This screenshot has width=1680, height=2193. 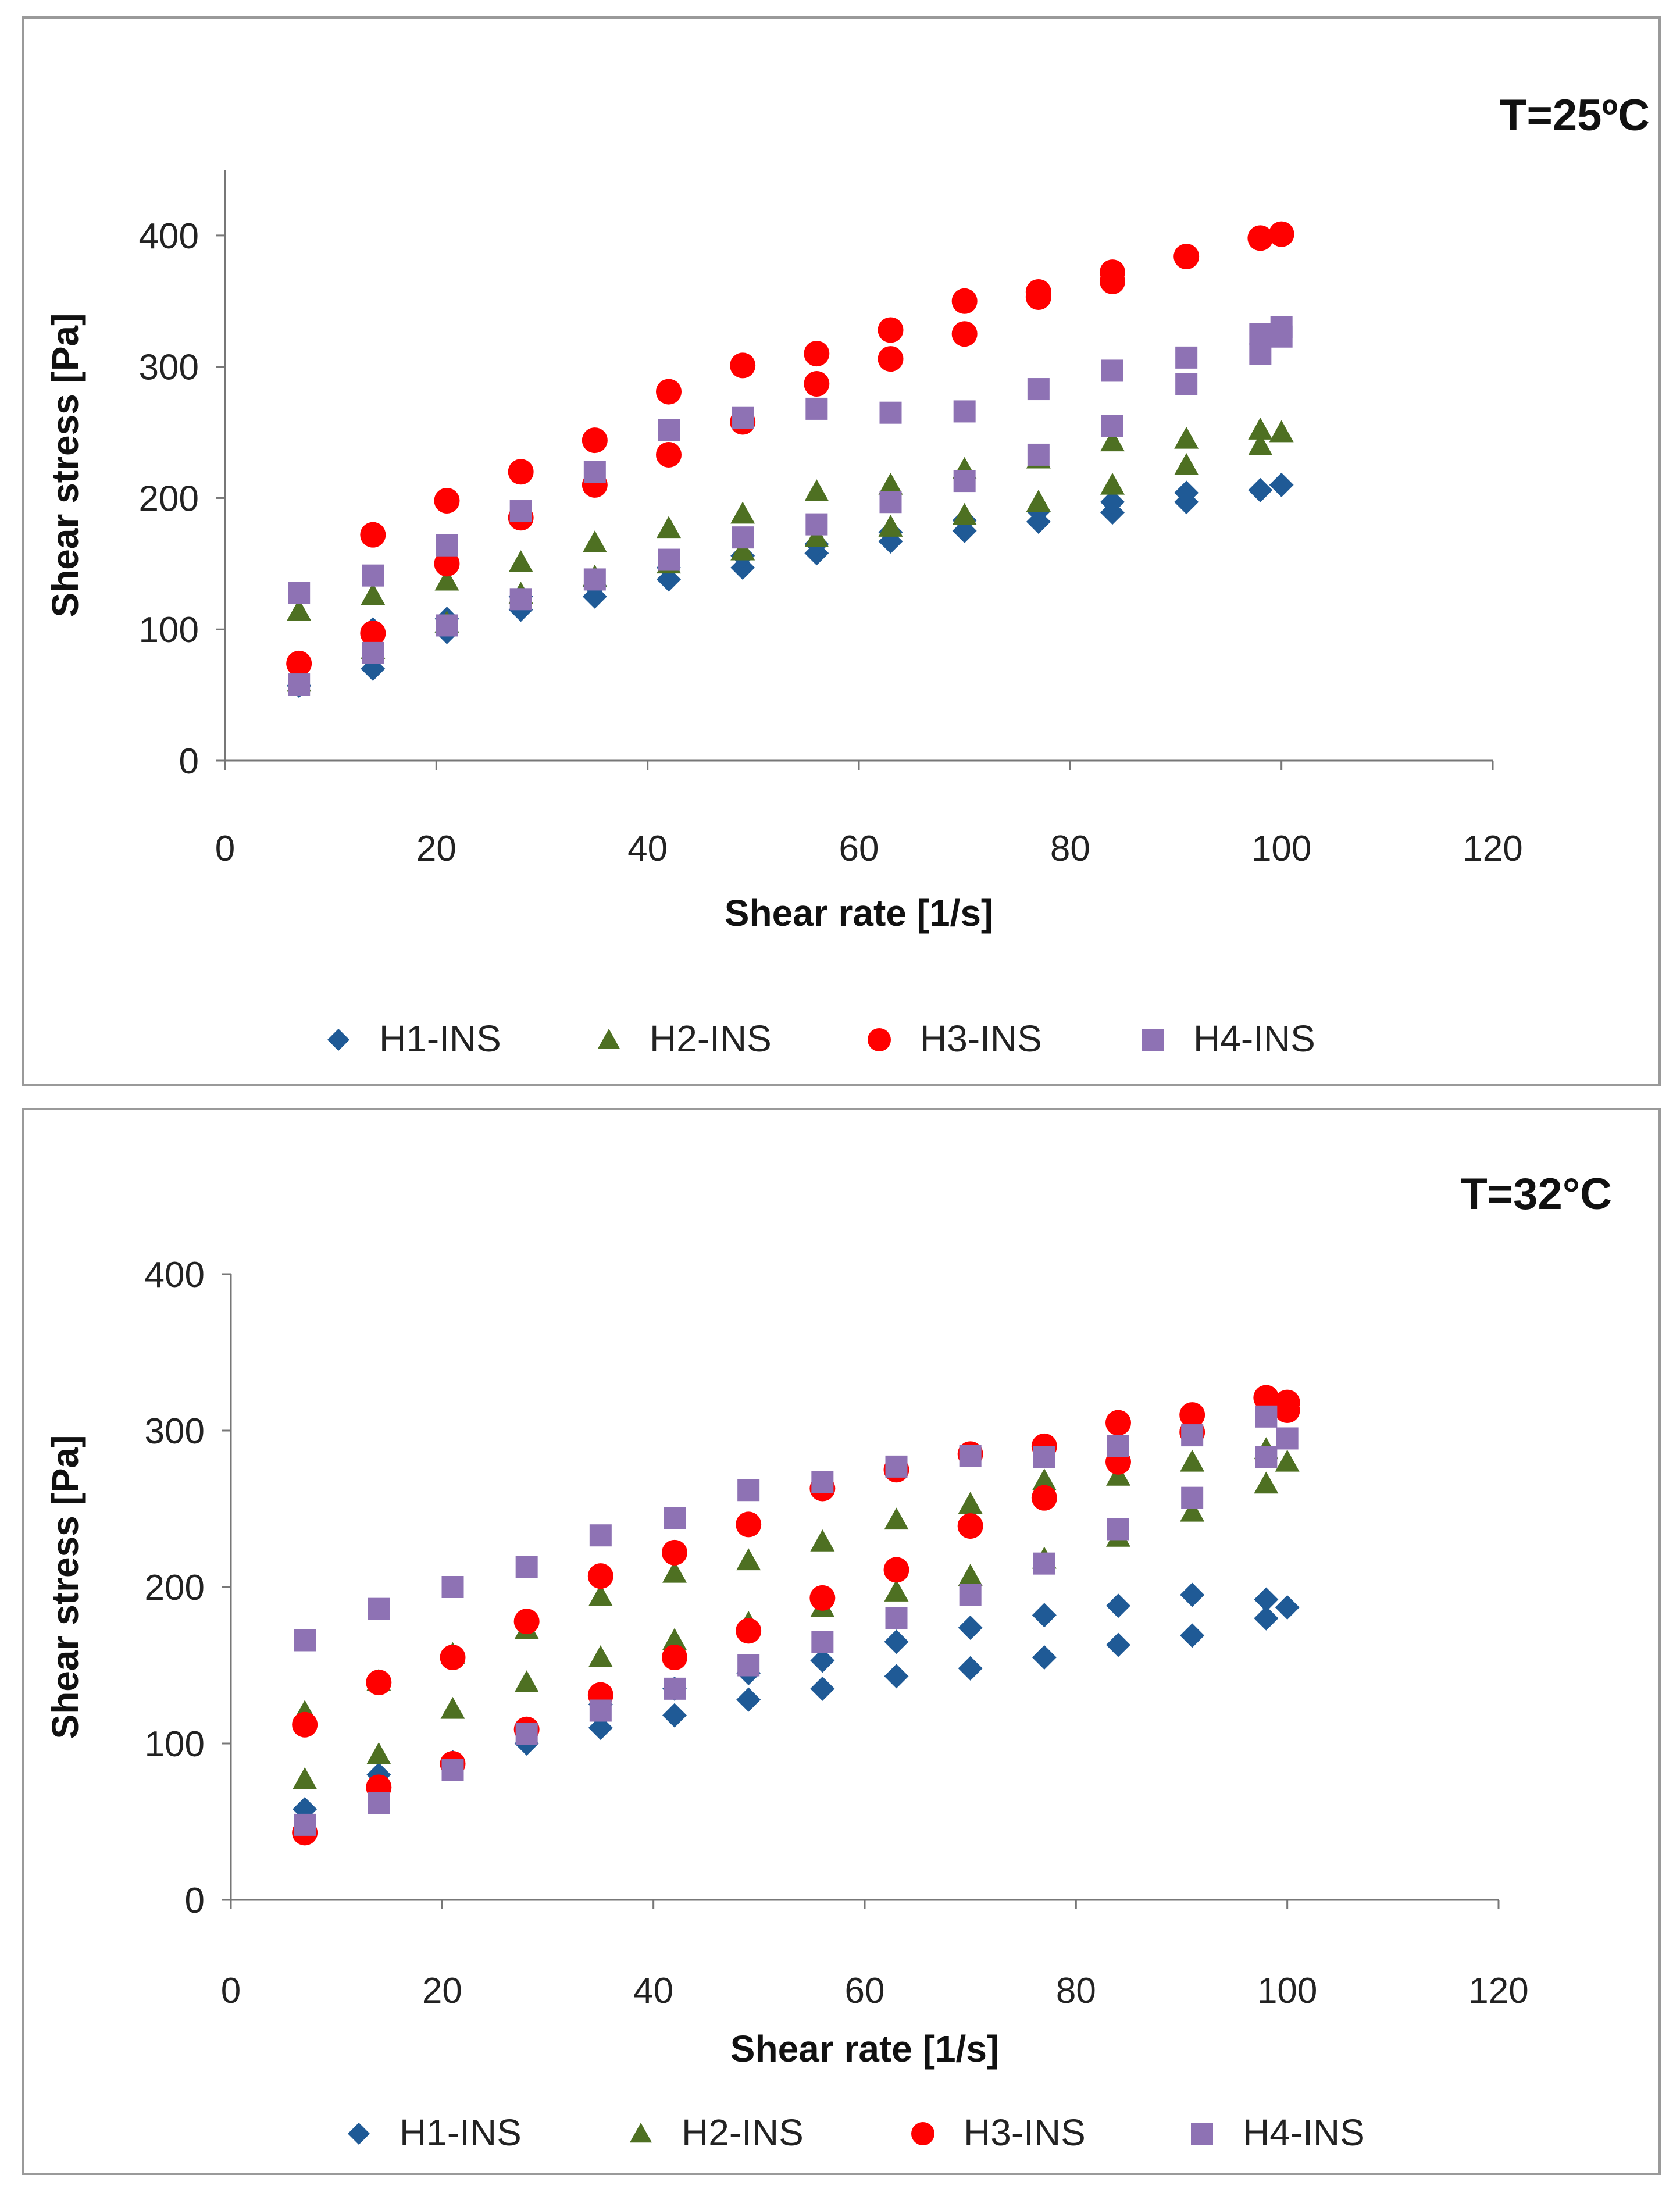 I want to click on x-tick-label: 120, so click(x=1498, y=1991).